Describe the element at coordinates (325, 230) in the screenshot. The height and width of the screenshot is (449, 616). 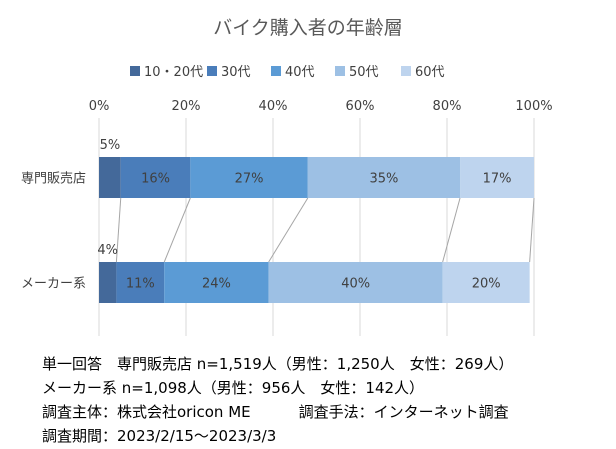
I see `series-lines` at that location.